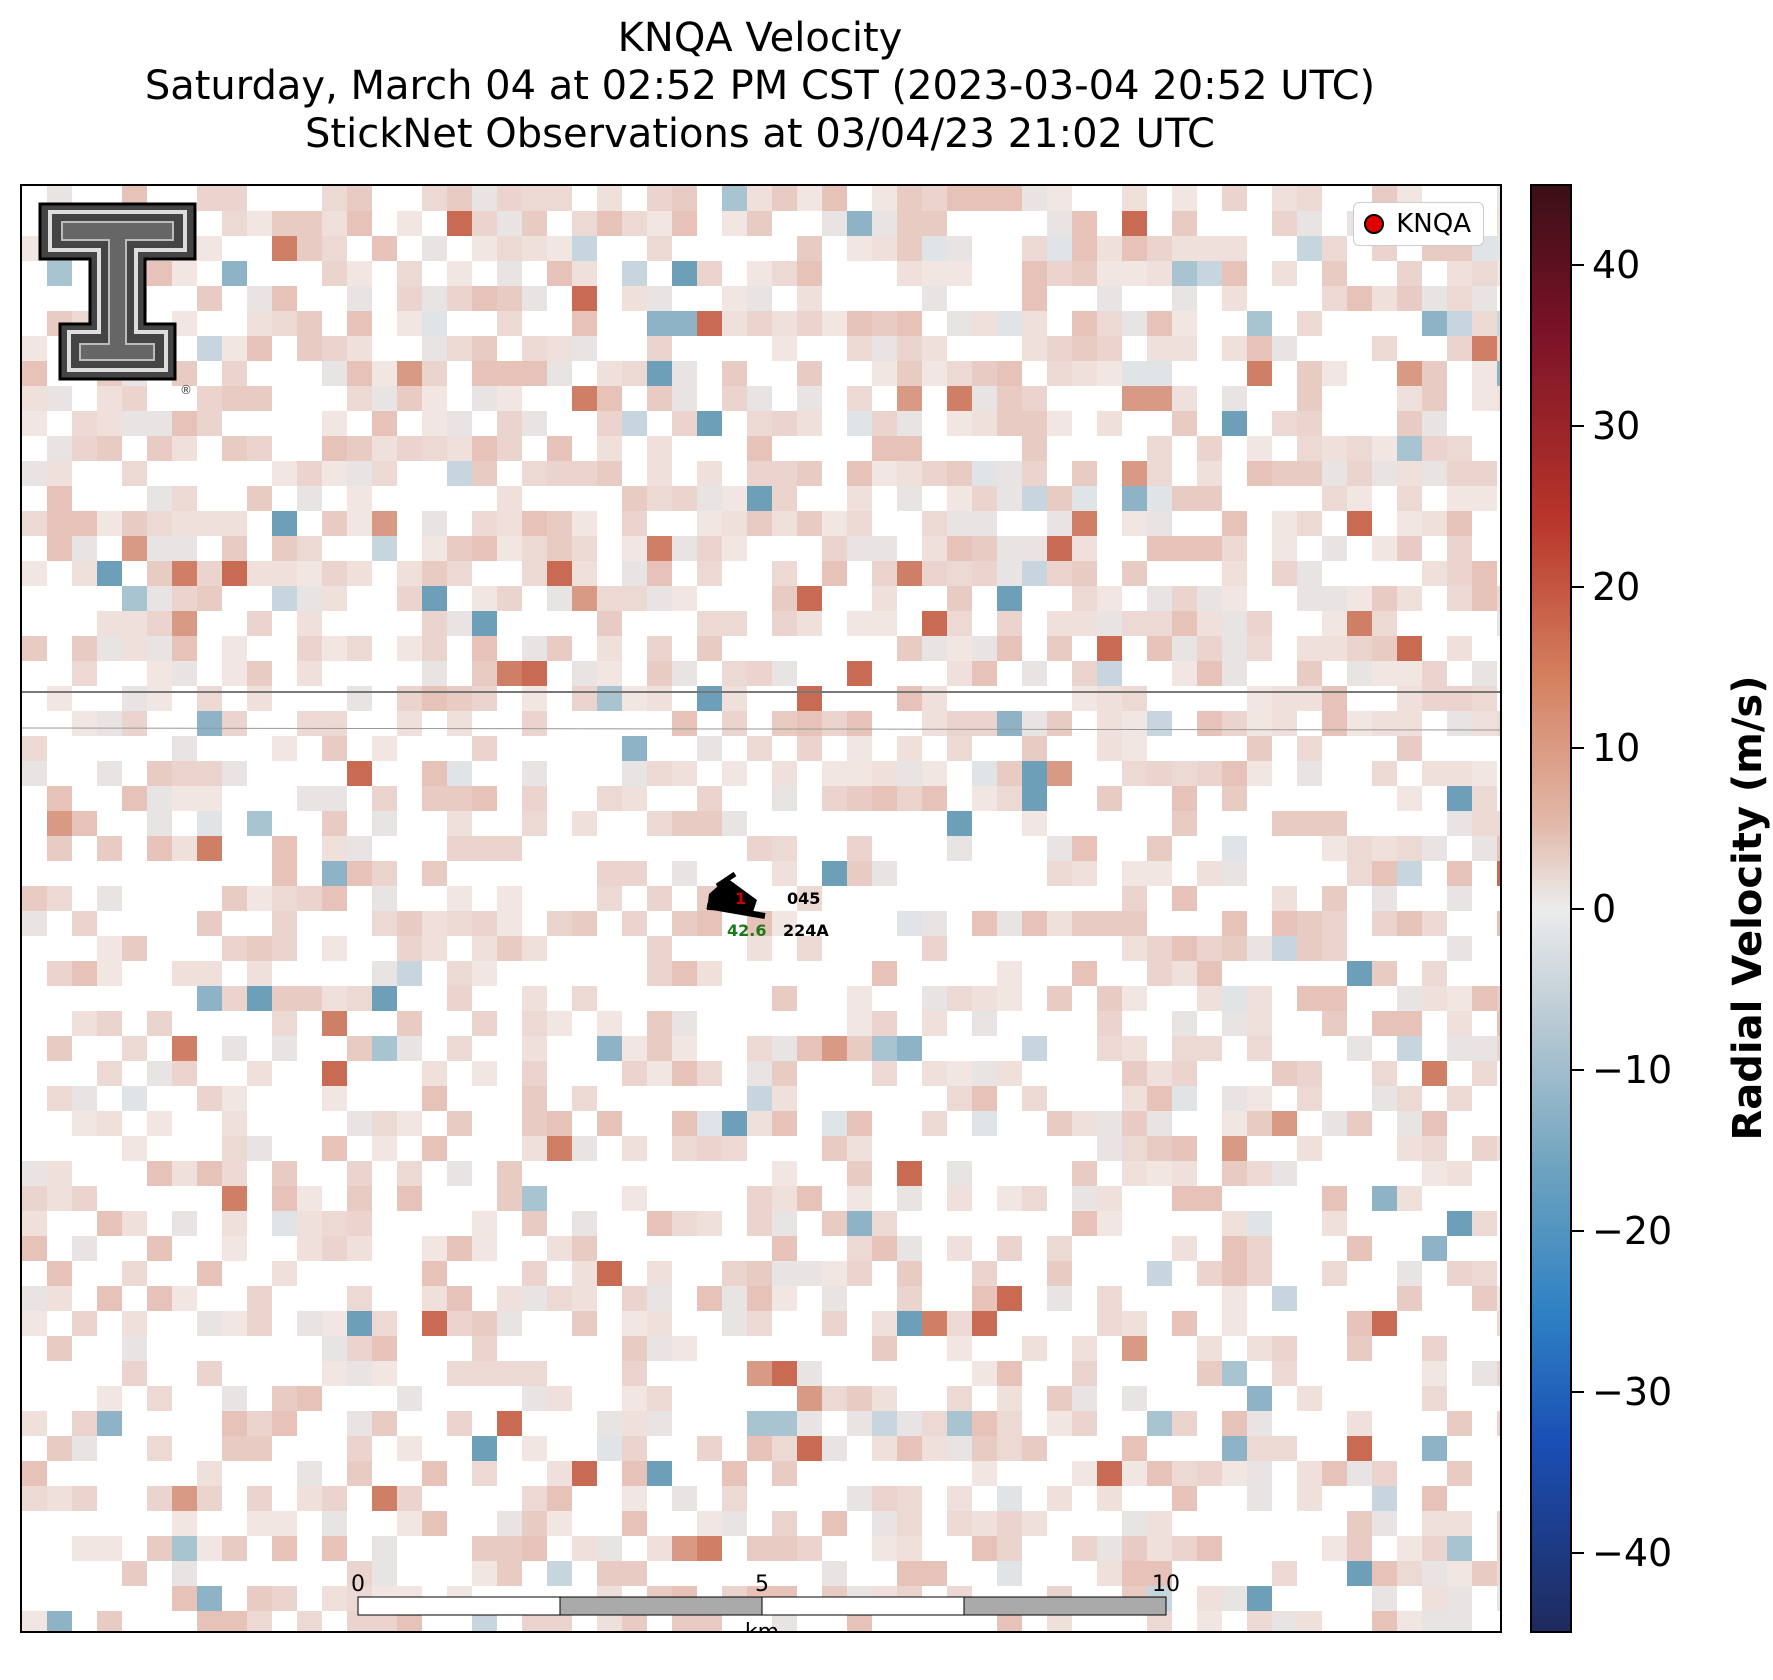  I want to click on scale-tick-5: 5, so click(762, 1584).